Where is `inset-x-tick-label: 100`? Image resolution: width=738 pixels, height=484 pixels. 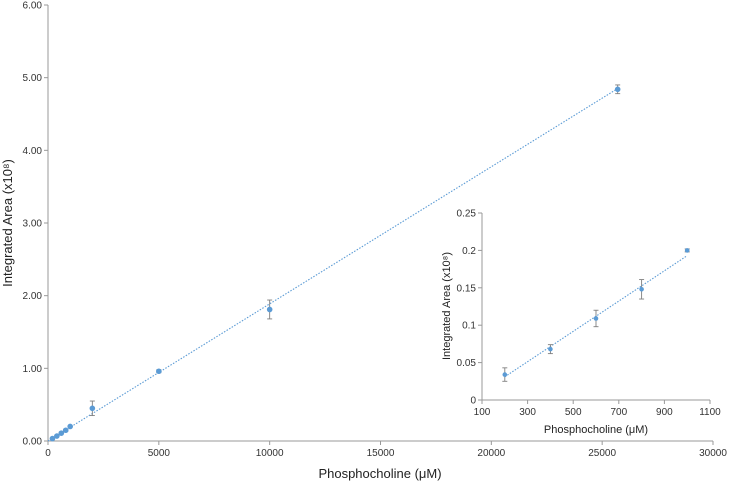 inset-x-tick-label: 100 is located at coordinates (482, 412).